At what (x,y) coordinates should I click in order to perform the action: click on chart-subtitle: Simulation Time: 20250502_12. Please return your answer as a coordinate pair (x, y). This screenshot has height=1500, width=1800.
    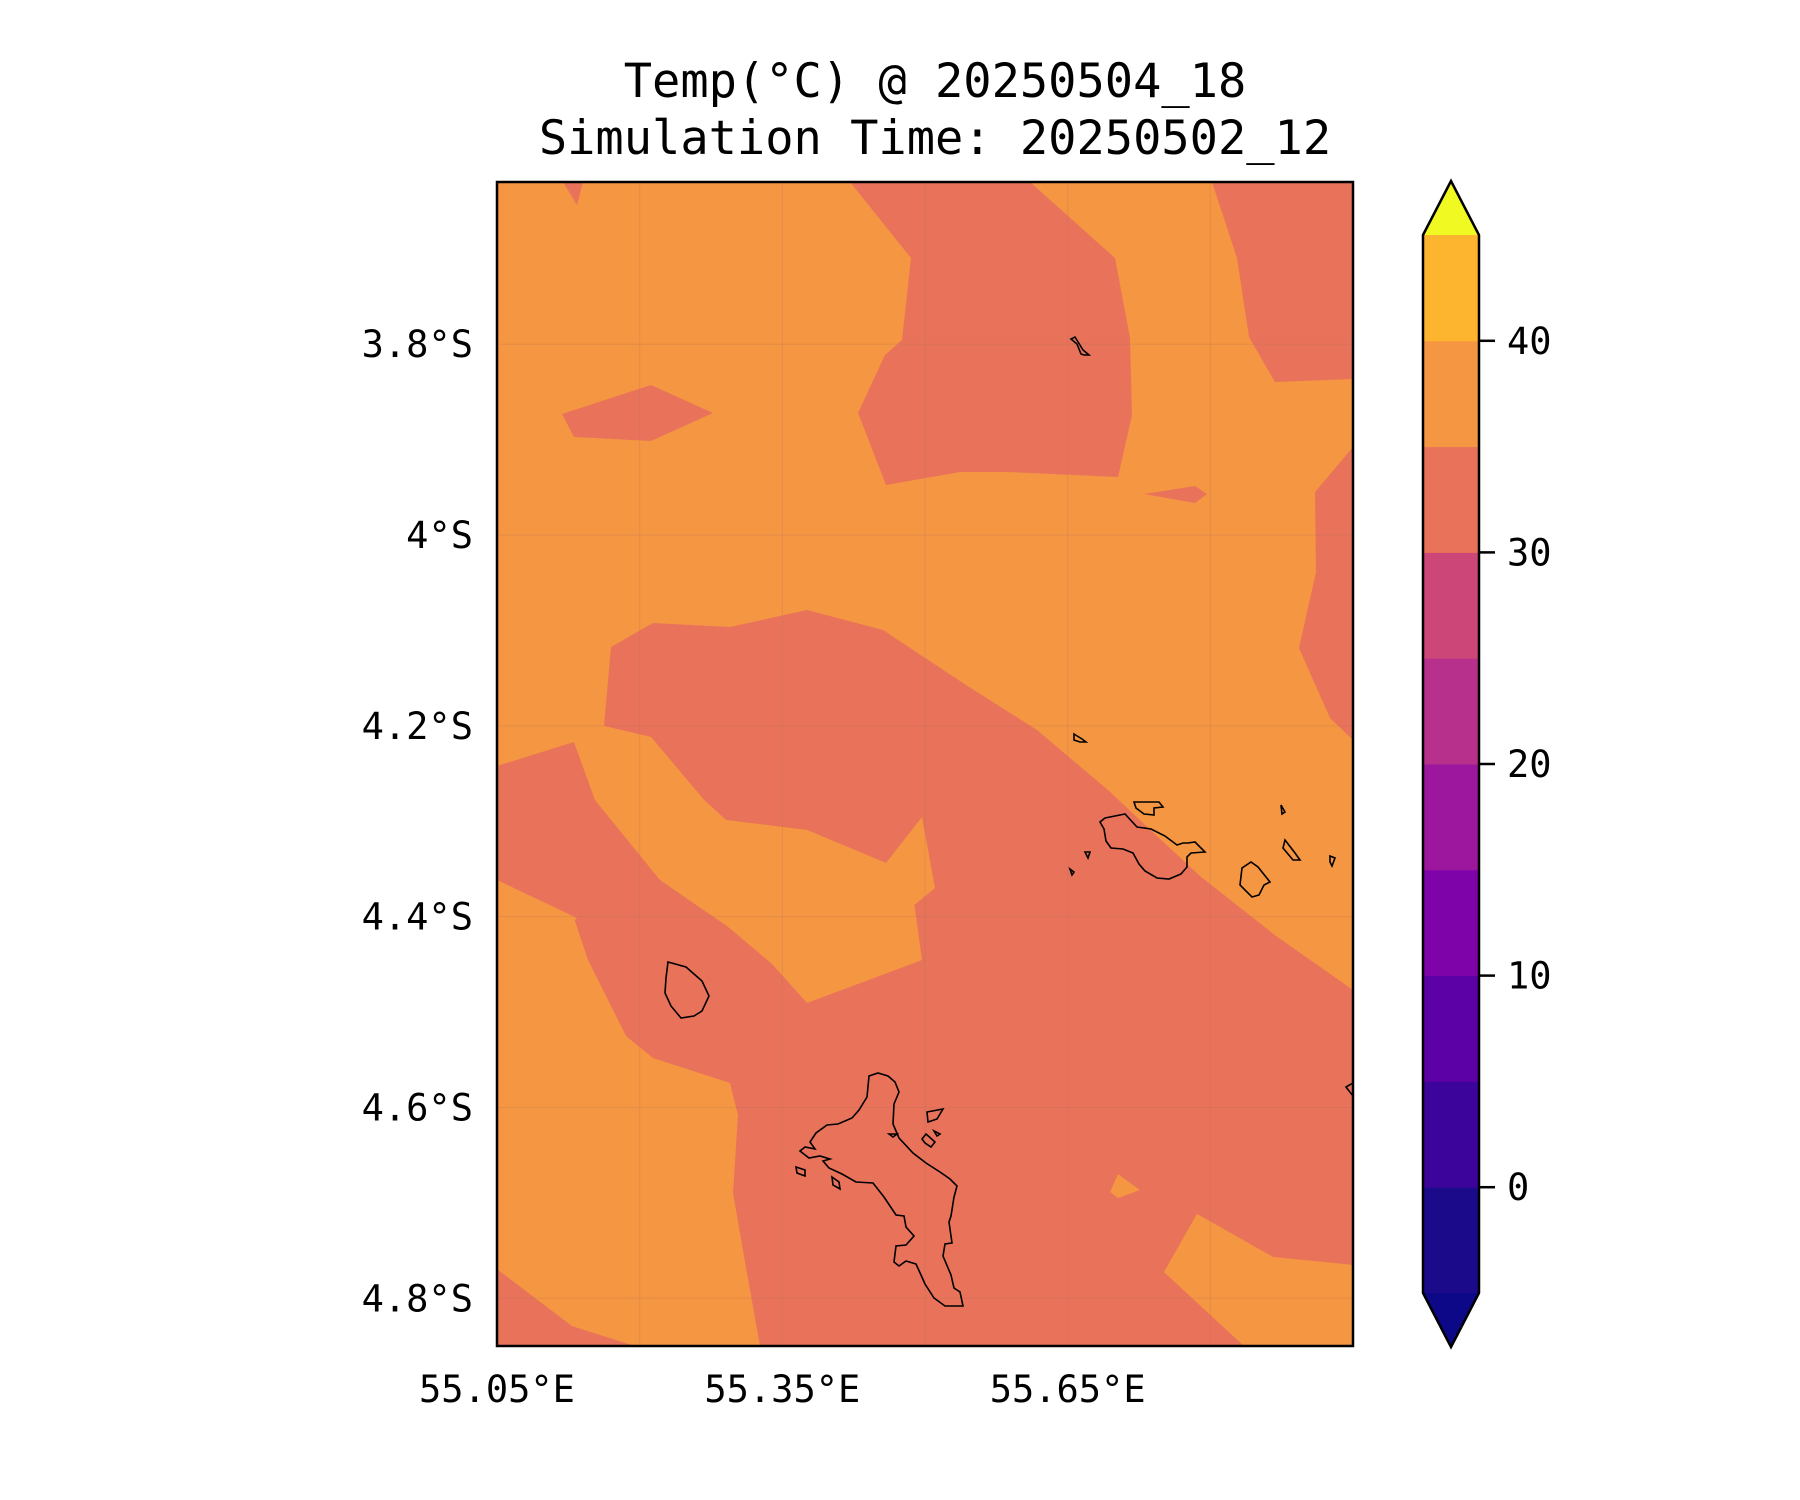
    Looking at the image, I should click on (935, 138).